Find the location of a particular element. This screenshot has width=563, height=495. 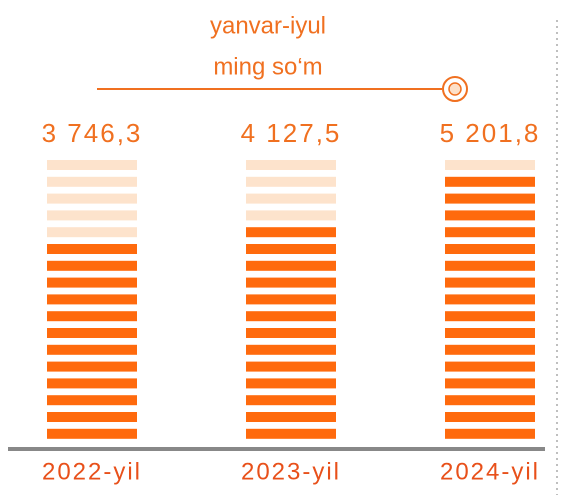

decor-icon is located at coordinates (455, 89).